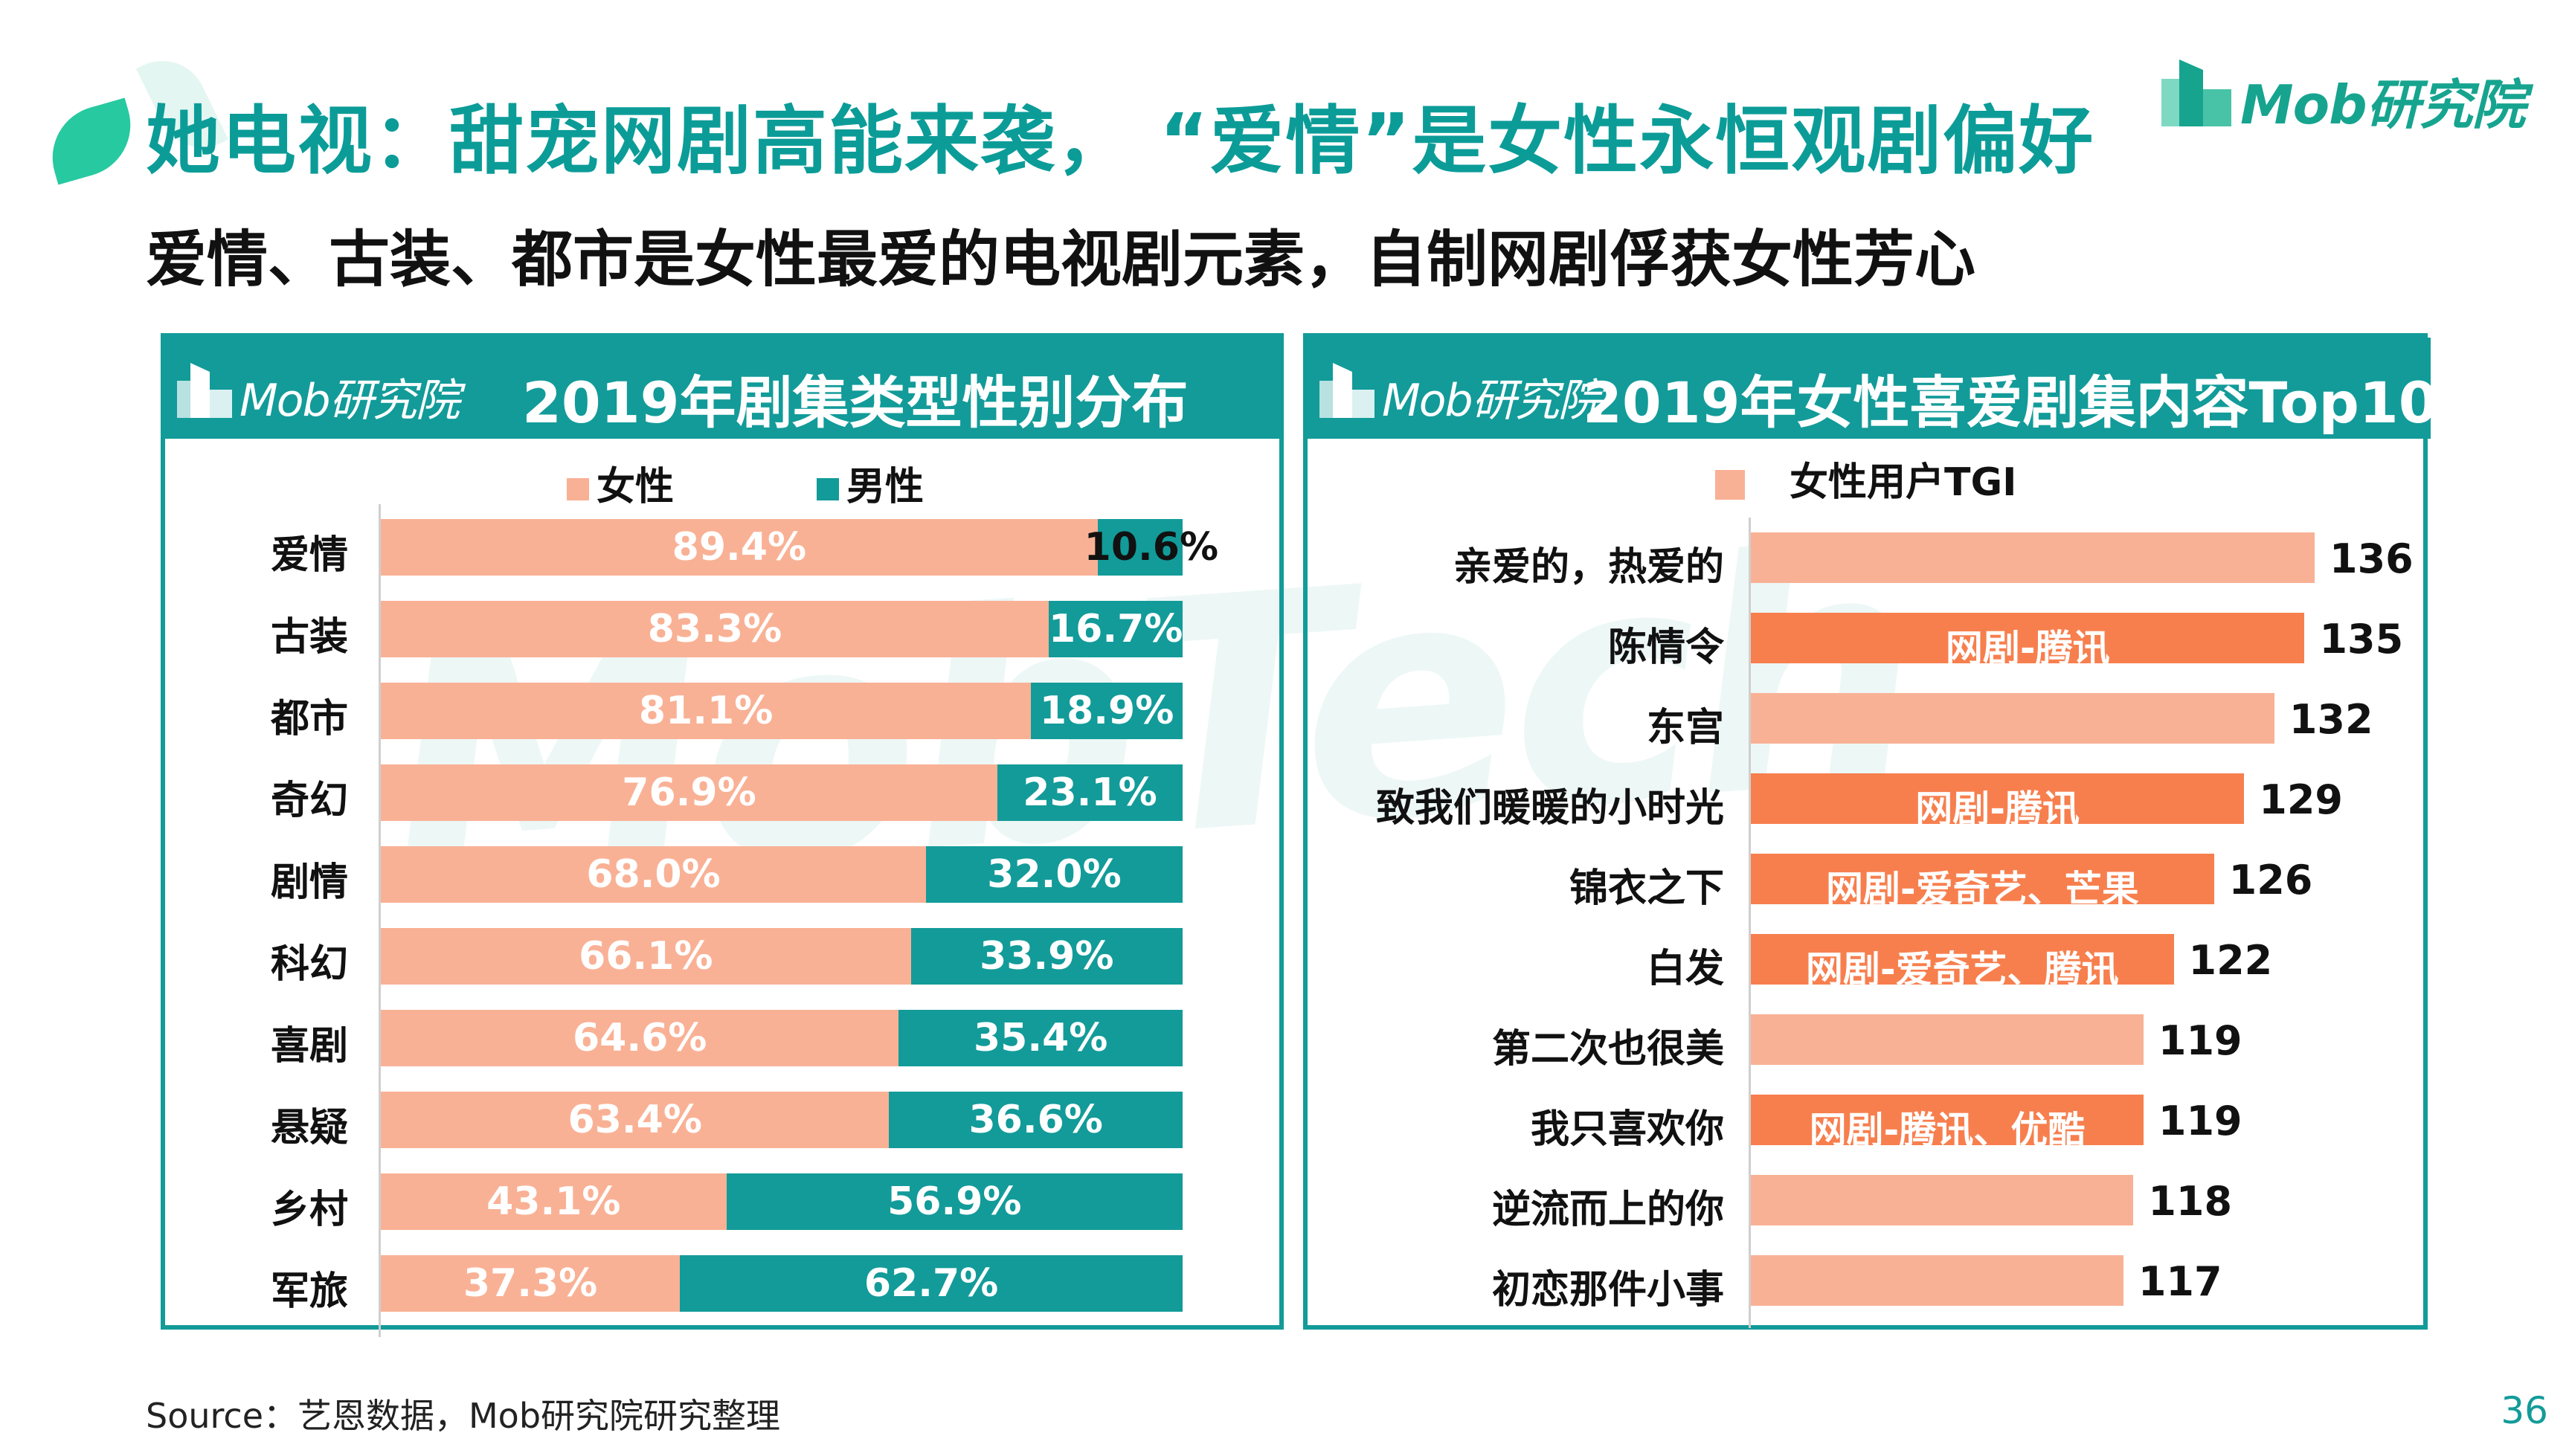  I want to click on tgi-value: 117, so click(2180, 1281).